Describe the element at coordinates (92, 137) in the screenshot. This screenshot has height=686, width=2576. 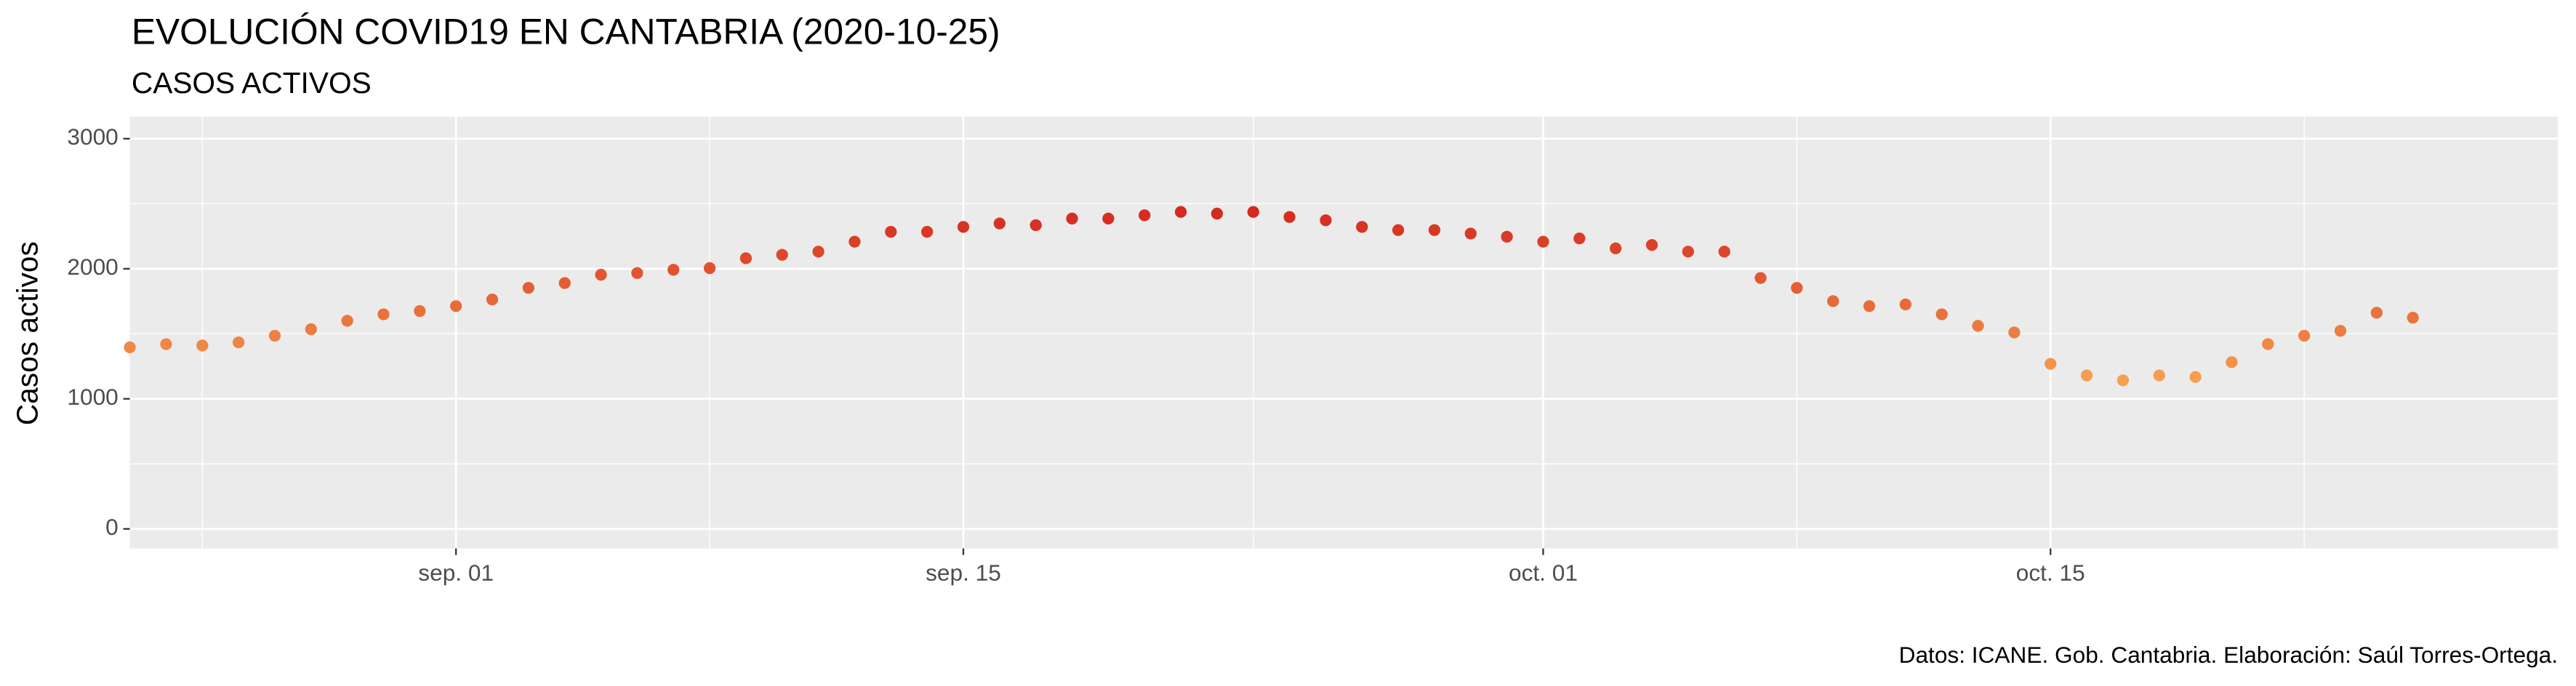
I see `y-tick-label: 3000` at that location.